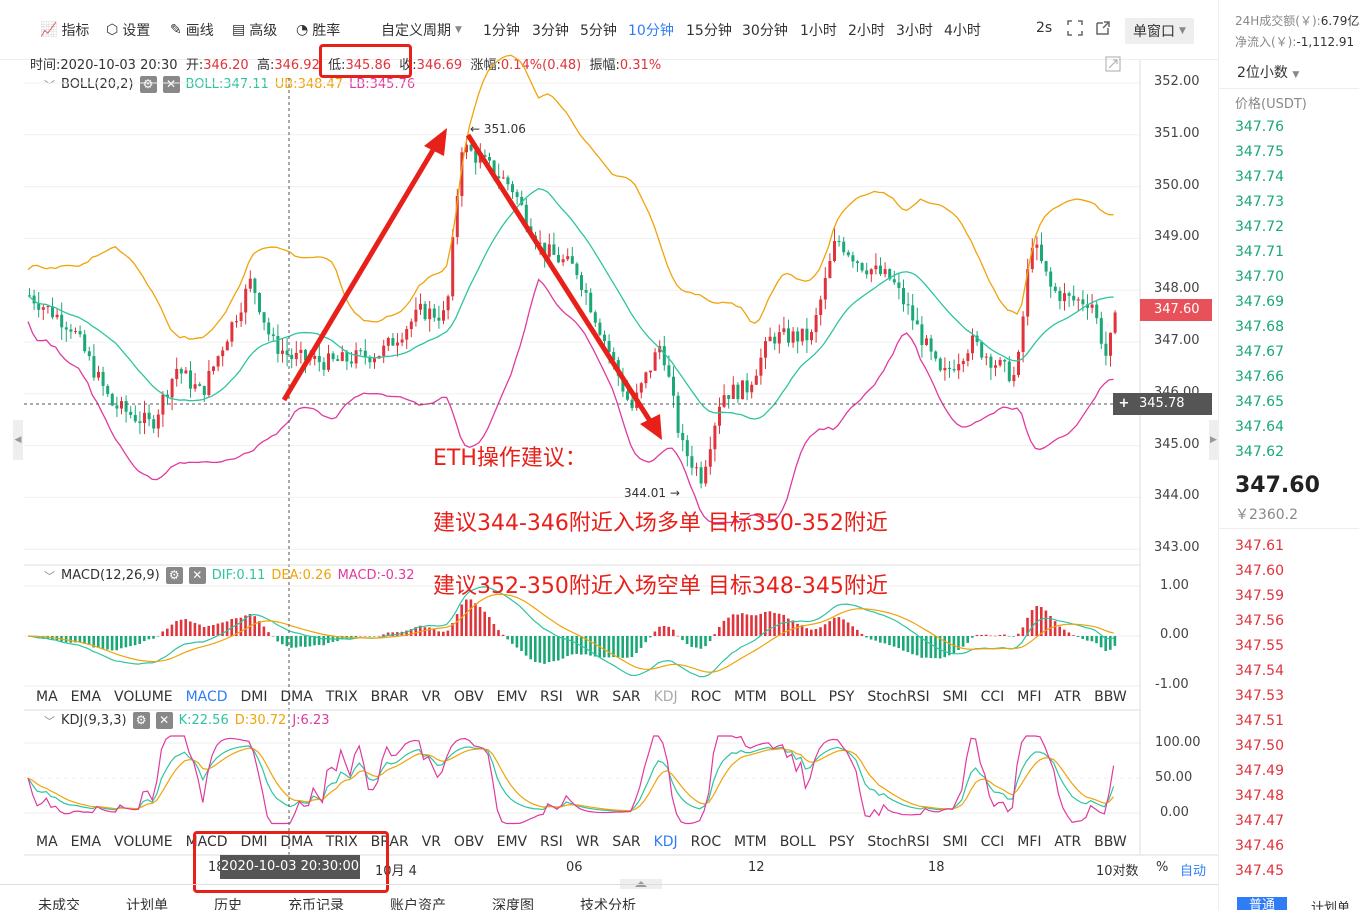  What do you see at coordinates (866, 31) in the screenshot?
I see `period-tab: 2小时` at bounding box center [866, 31].